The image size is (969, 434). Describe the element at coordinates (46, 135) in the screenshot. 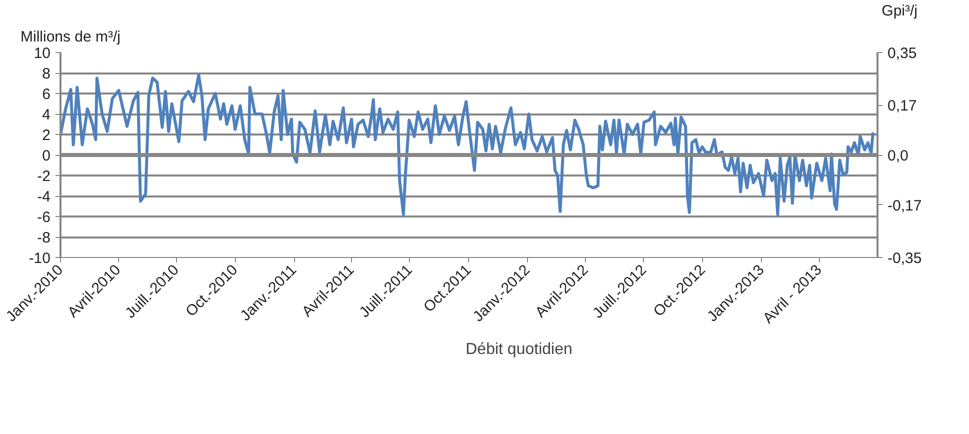

I see `y-tick-label: 2` at that location.